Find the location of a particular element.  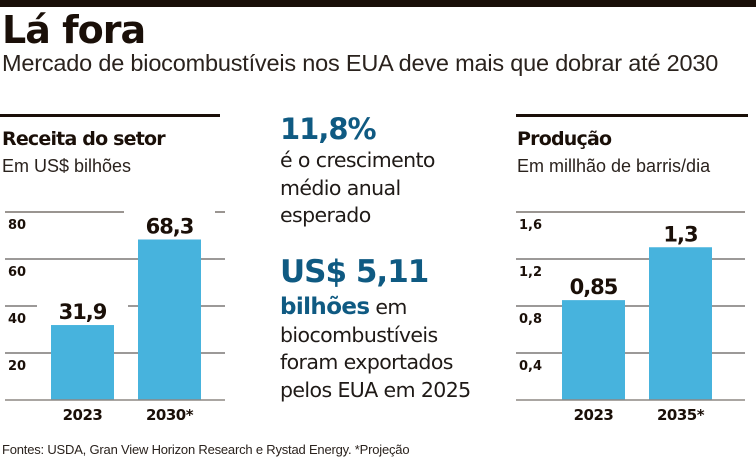

chart2-value-label: 0,85 is located at coordinates (594, 287).